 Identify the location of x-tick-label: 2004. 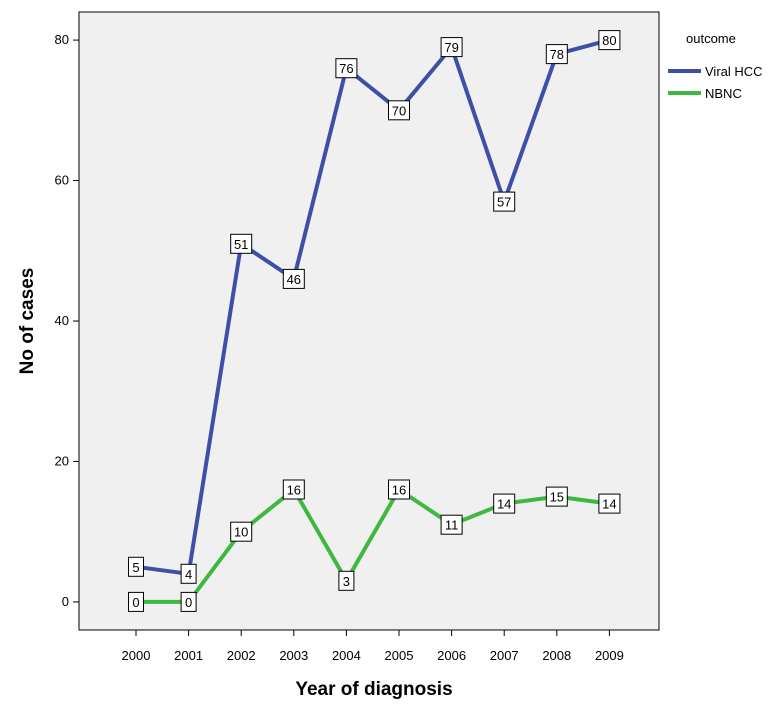
(346, 655).